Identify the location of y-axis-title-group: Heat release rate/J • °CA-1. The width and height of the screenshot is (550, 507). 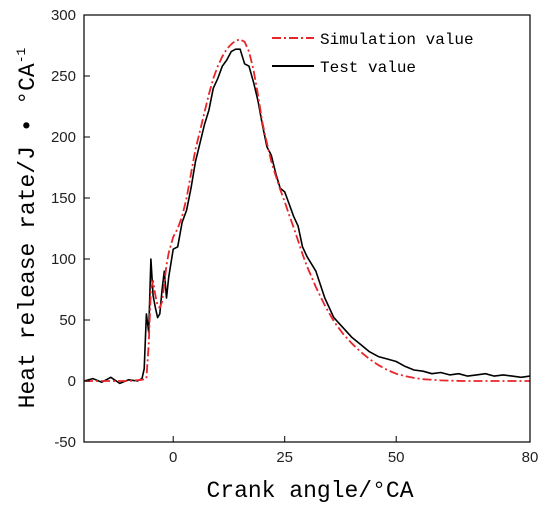
(27, 227).